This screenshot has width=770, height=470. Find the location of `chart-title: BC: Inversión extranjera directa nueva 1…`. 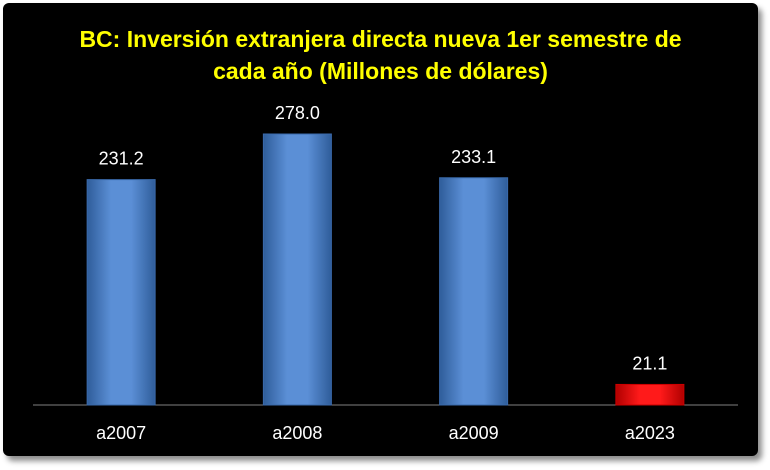

chart-title: BC: Inversión extranjera directa nueva 1… is located at coordinates (380, 55).